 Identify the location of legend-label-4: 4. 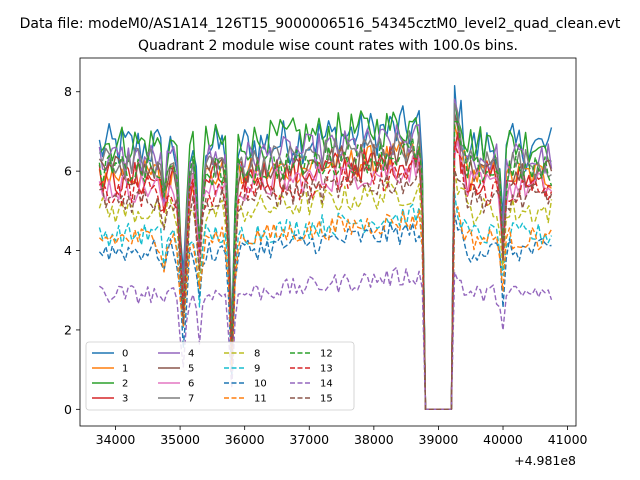
(191, 354).